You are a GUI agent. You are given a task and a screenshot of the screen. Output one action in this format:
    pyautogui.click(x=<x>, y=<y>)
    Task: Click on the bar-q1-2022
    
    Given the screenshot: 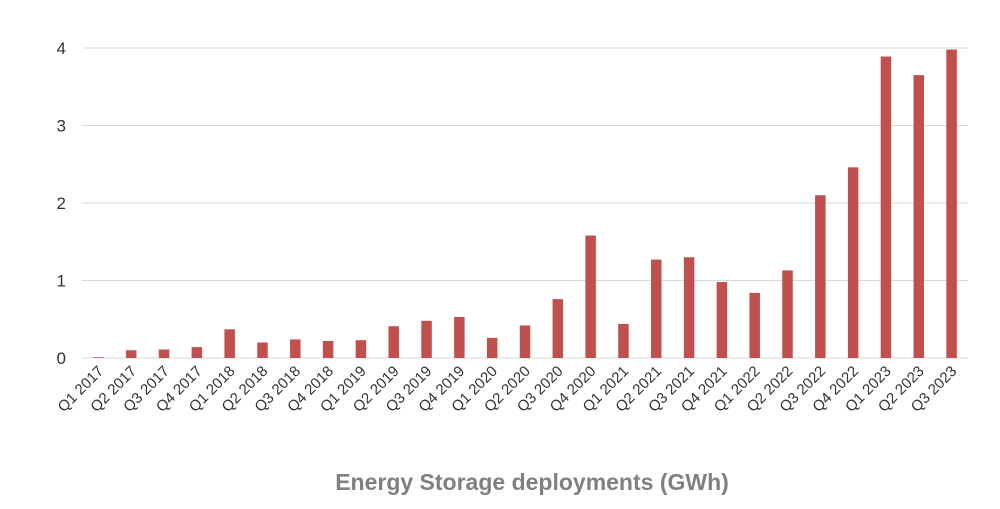 What is the action you would take?
    pyautogui.click(x=754, y=325)
    